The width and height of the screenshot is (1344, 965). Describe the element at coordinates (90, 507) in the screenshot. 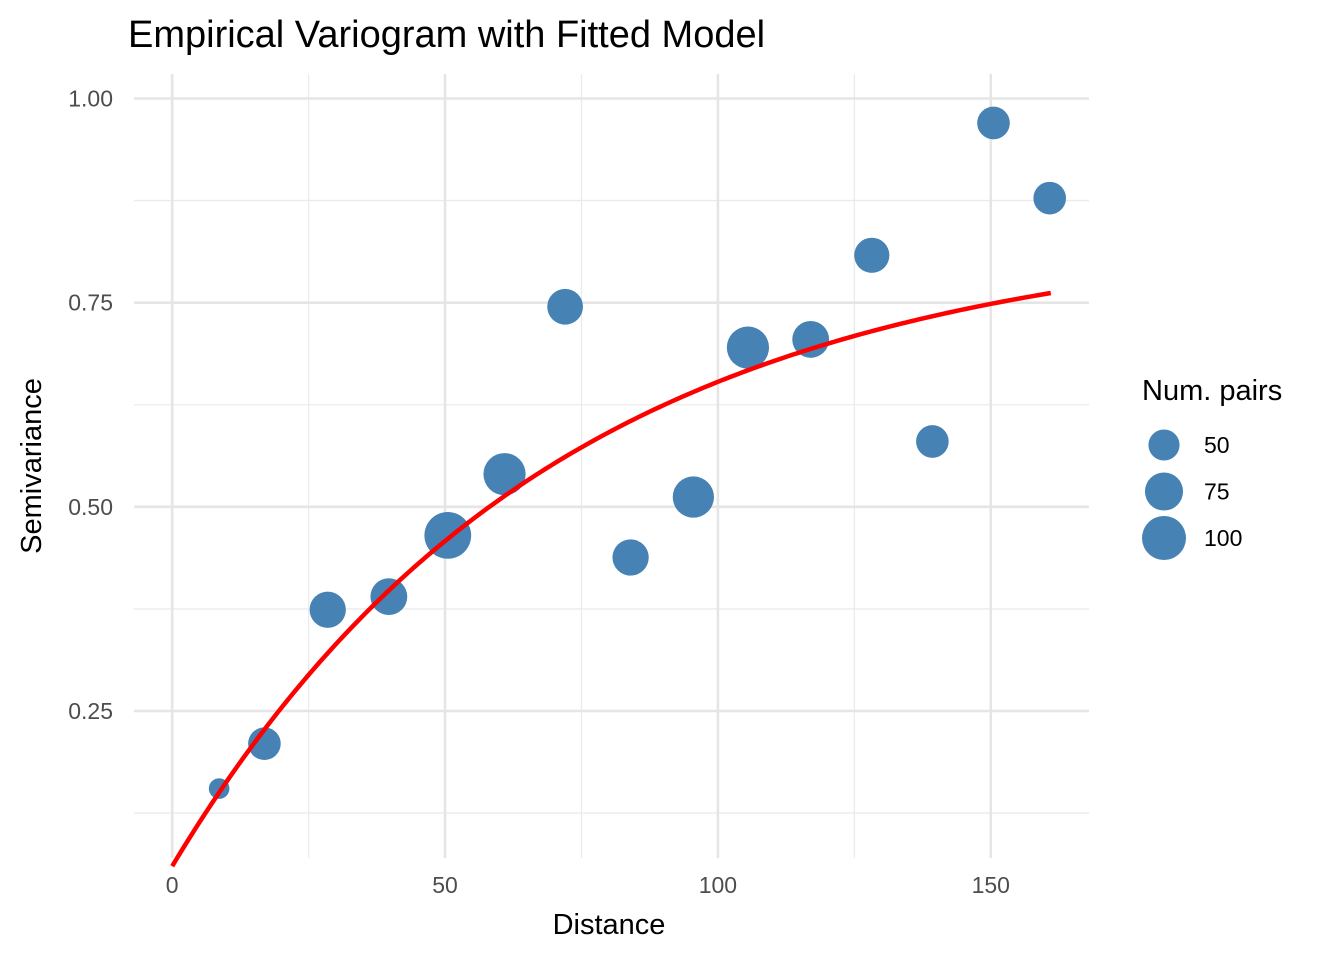

I see `y-tick-label: 0.50` at that location.